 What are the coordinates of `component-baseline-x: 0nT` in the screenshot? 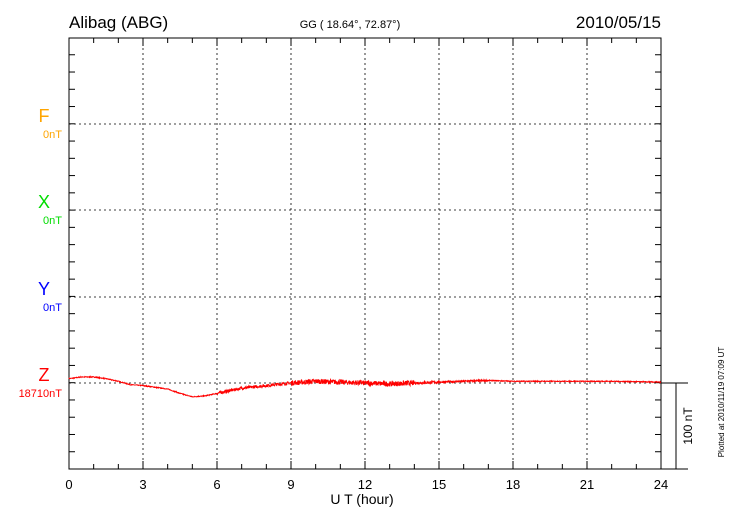 It's located at (52, 221).